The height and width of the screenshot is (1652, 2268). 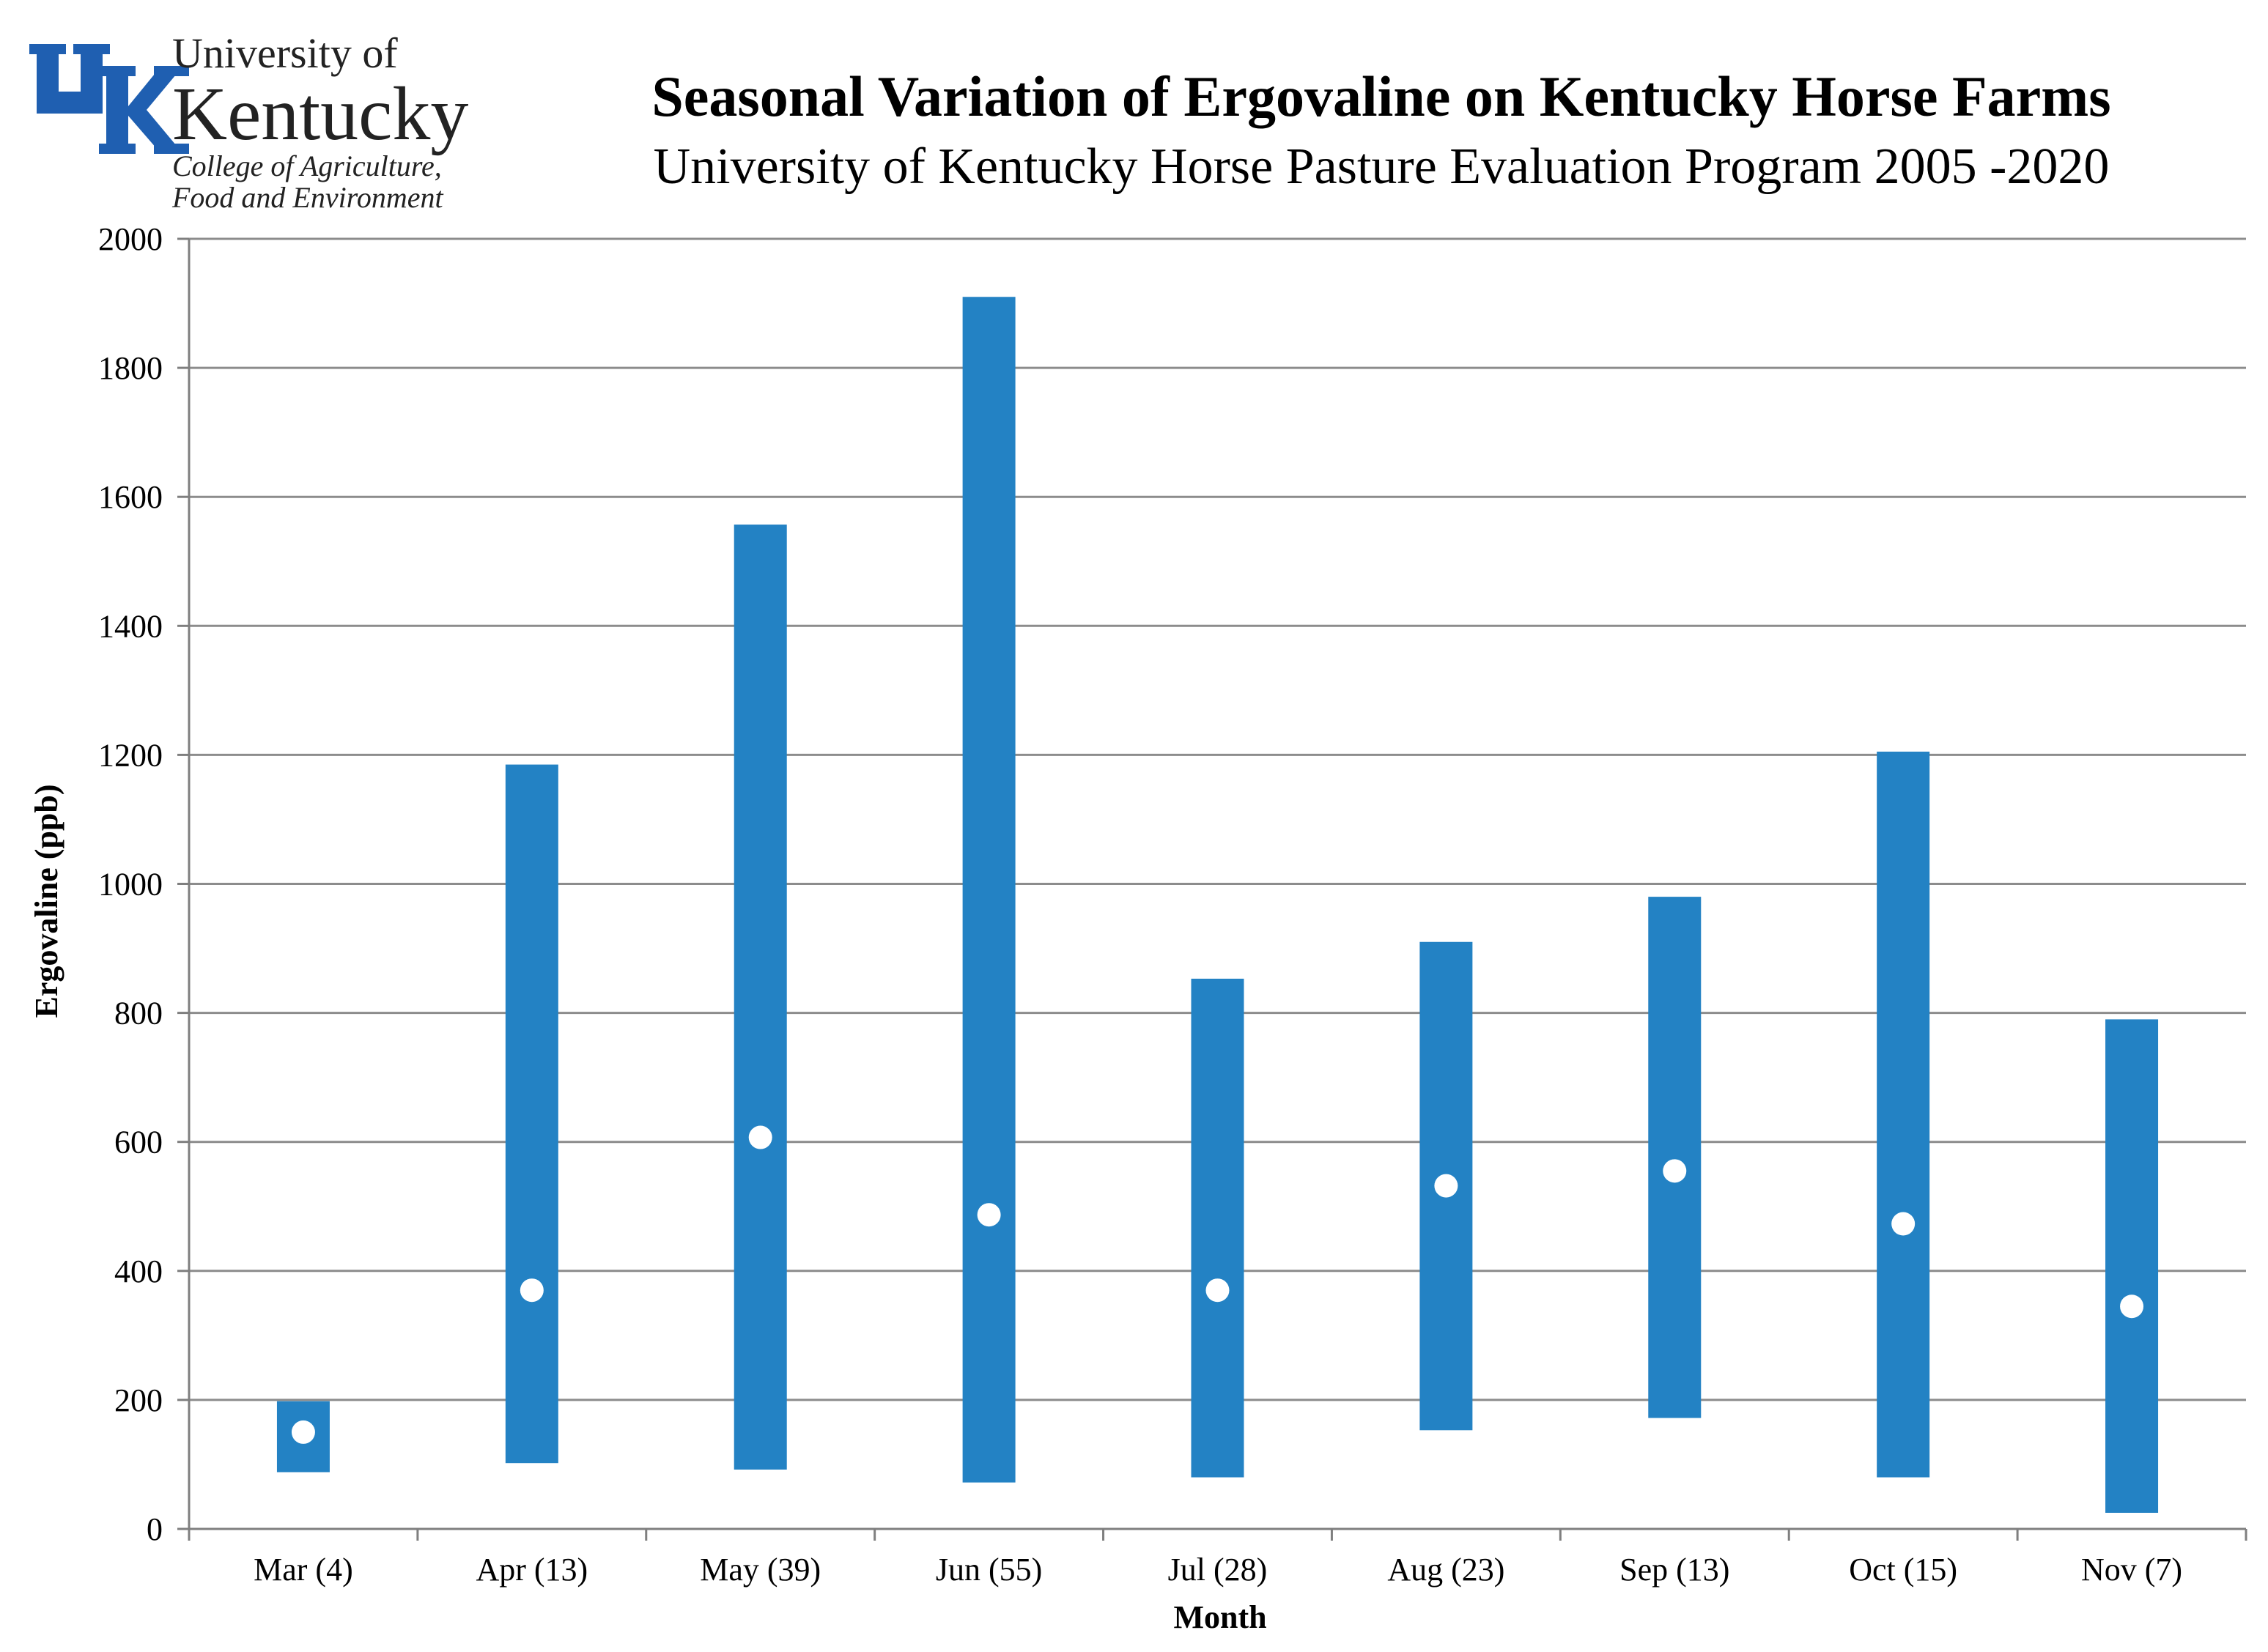 I want to click on y-axis-ticks: 0 200 400 600 800 1000 1200 1400 1600 1800 2000, so click(x=143, y=884).